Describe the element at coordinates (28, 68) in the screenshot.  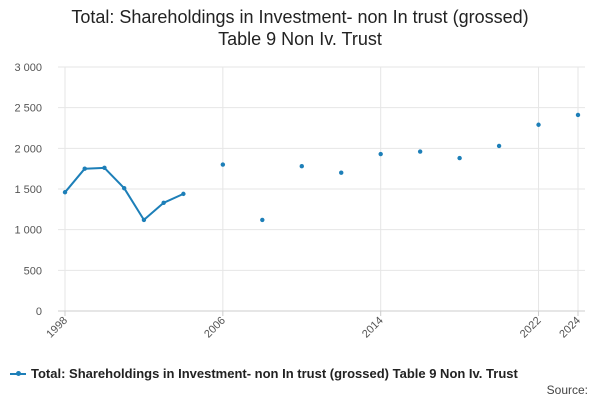
I see `y-tick-label: 3 000` at that location.